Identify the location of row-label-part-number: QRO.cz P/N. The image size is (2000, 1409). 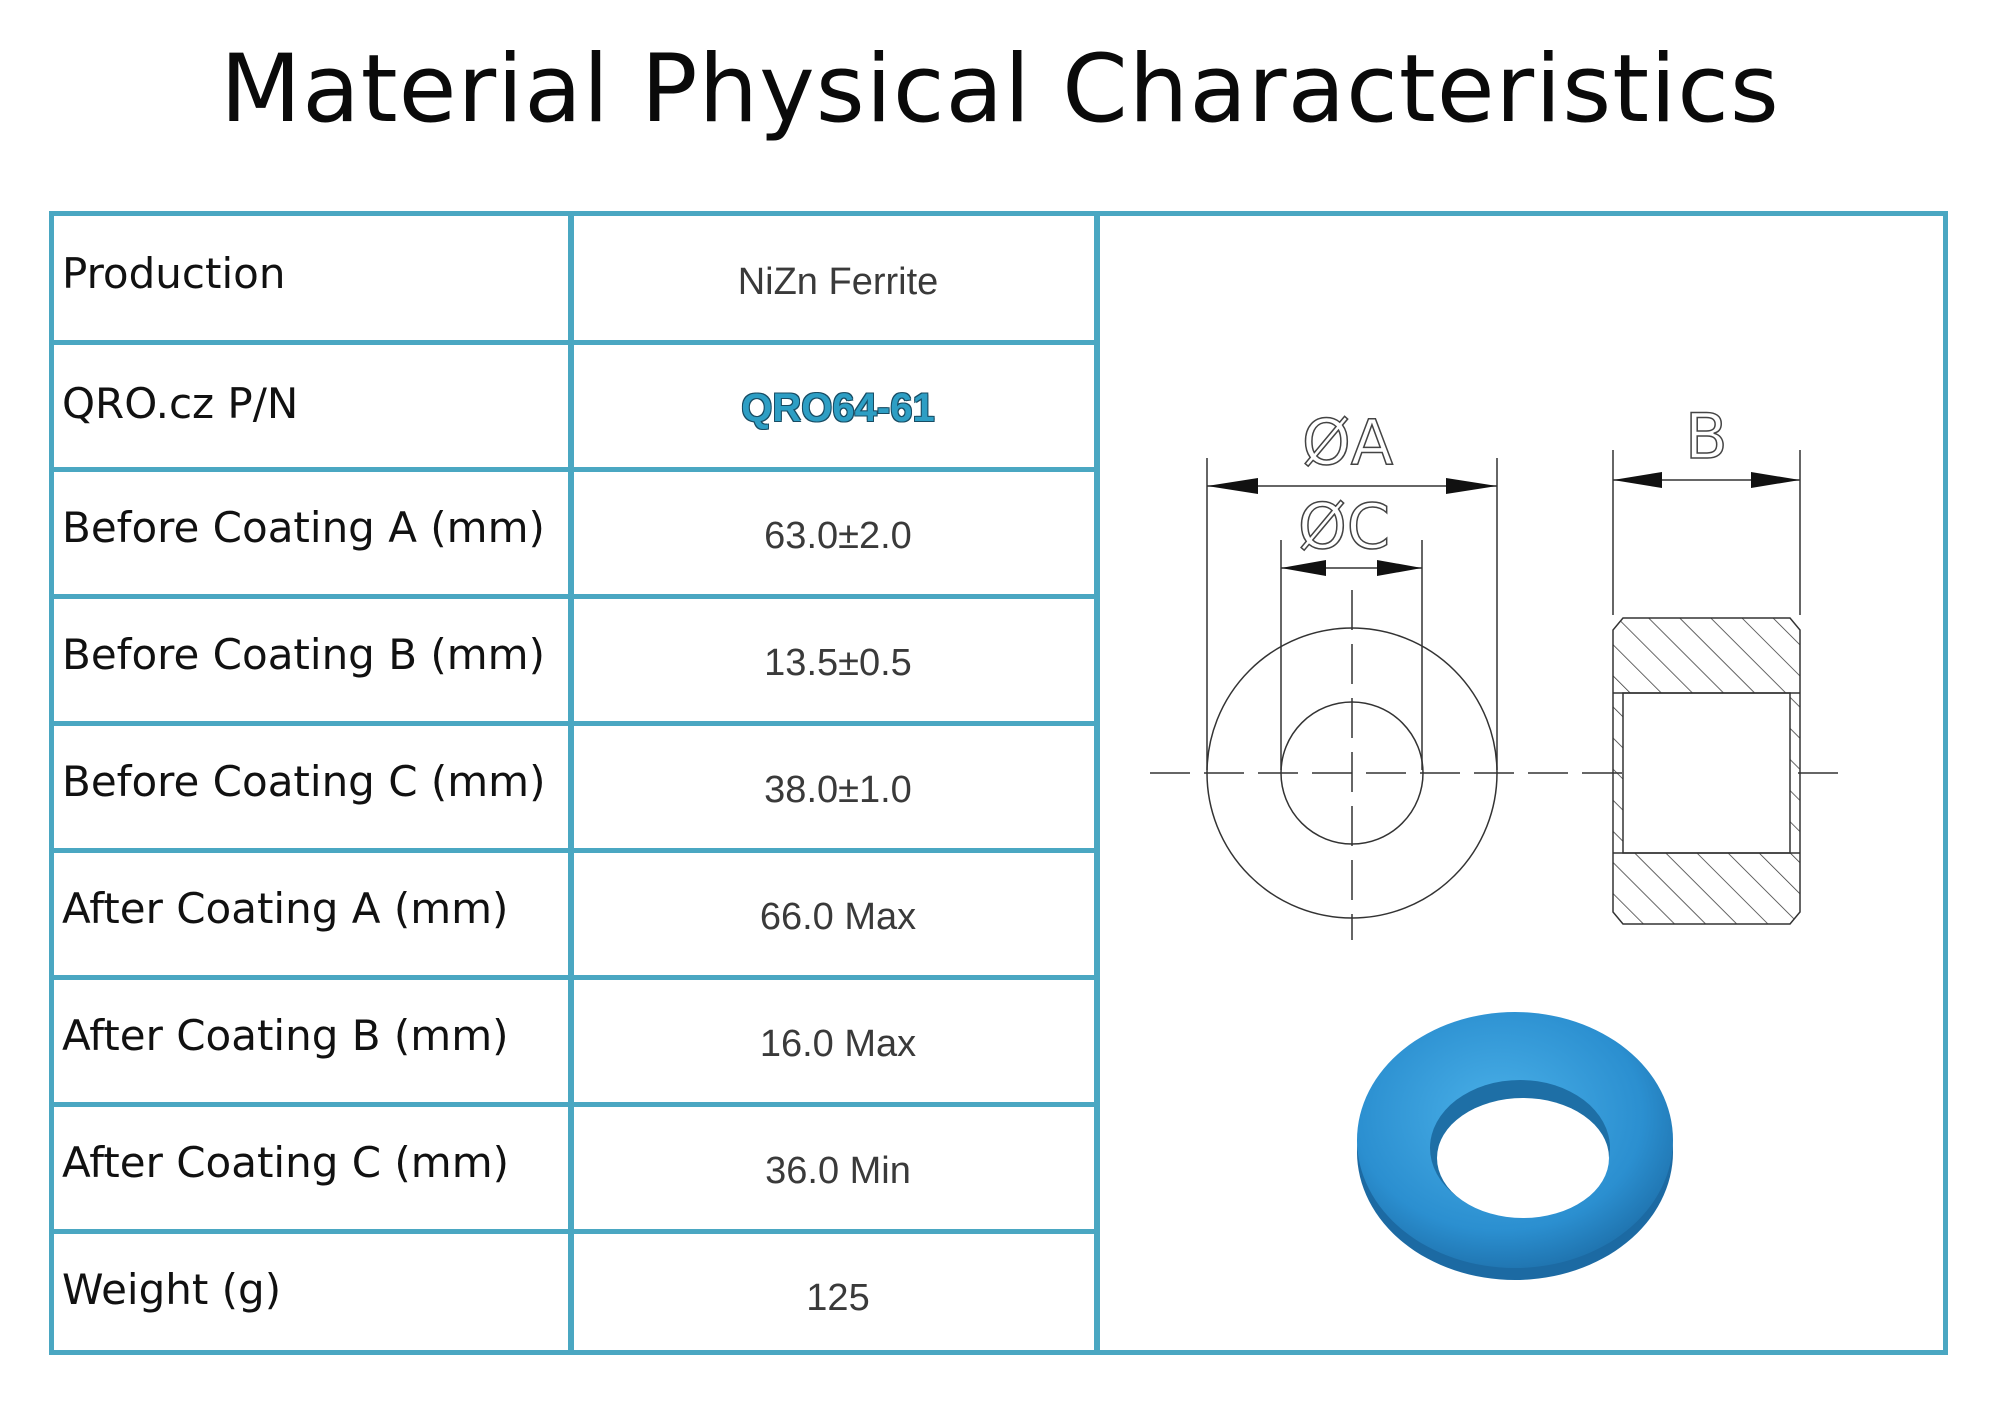
(180, 403).